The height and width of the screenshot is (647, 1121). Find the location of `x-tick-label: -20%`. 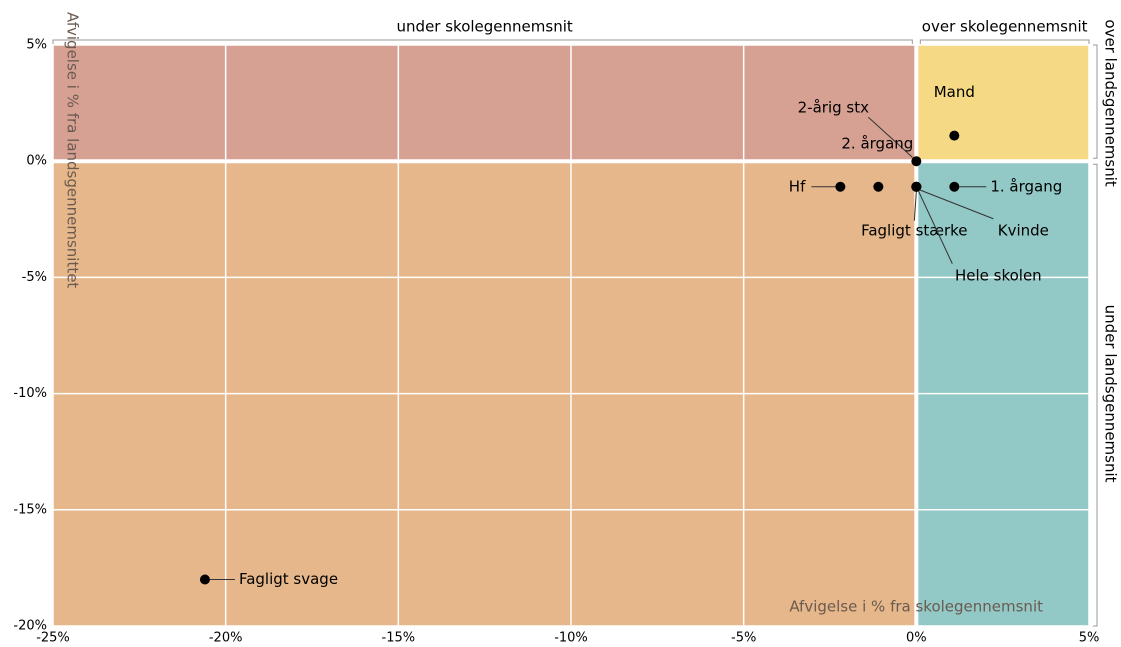

x-tick-label: -20% is located at coordinates (226, 638).